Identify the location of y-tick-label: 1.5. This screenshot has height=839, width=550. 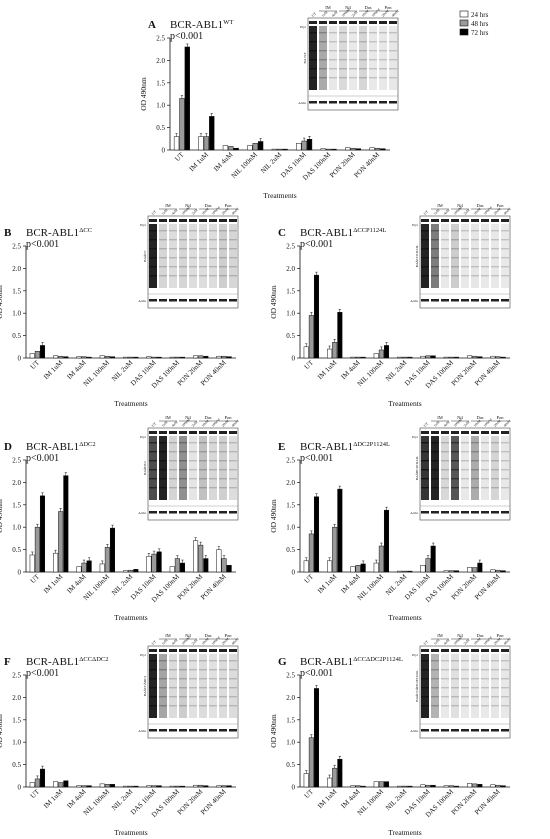
(160, 83).